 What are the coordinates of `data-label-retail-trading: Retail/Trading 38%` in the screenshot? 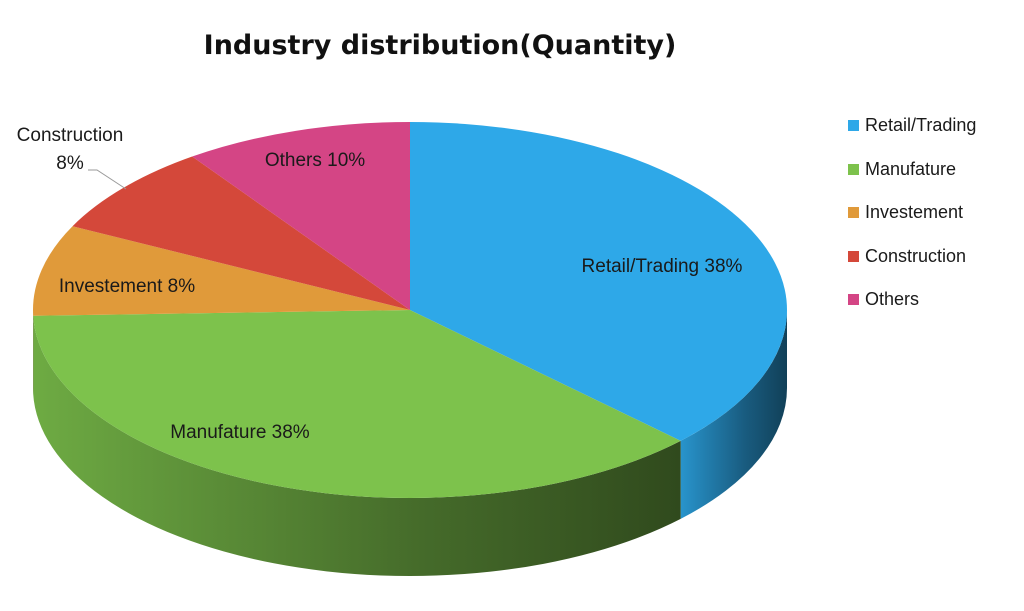 It's located at (662, 266).